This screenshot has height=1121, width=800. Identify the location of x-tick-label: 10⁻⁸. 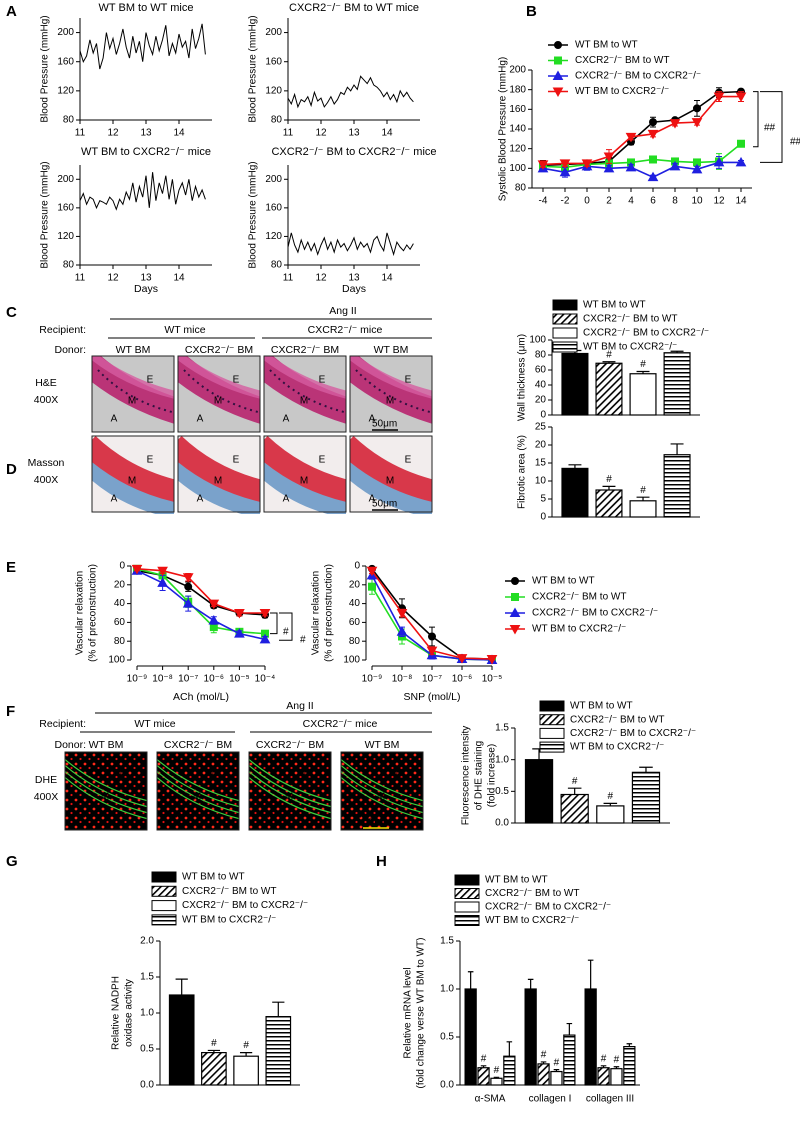
(402, 679).